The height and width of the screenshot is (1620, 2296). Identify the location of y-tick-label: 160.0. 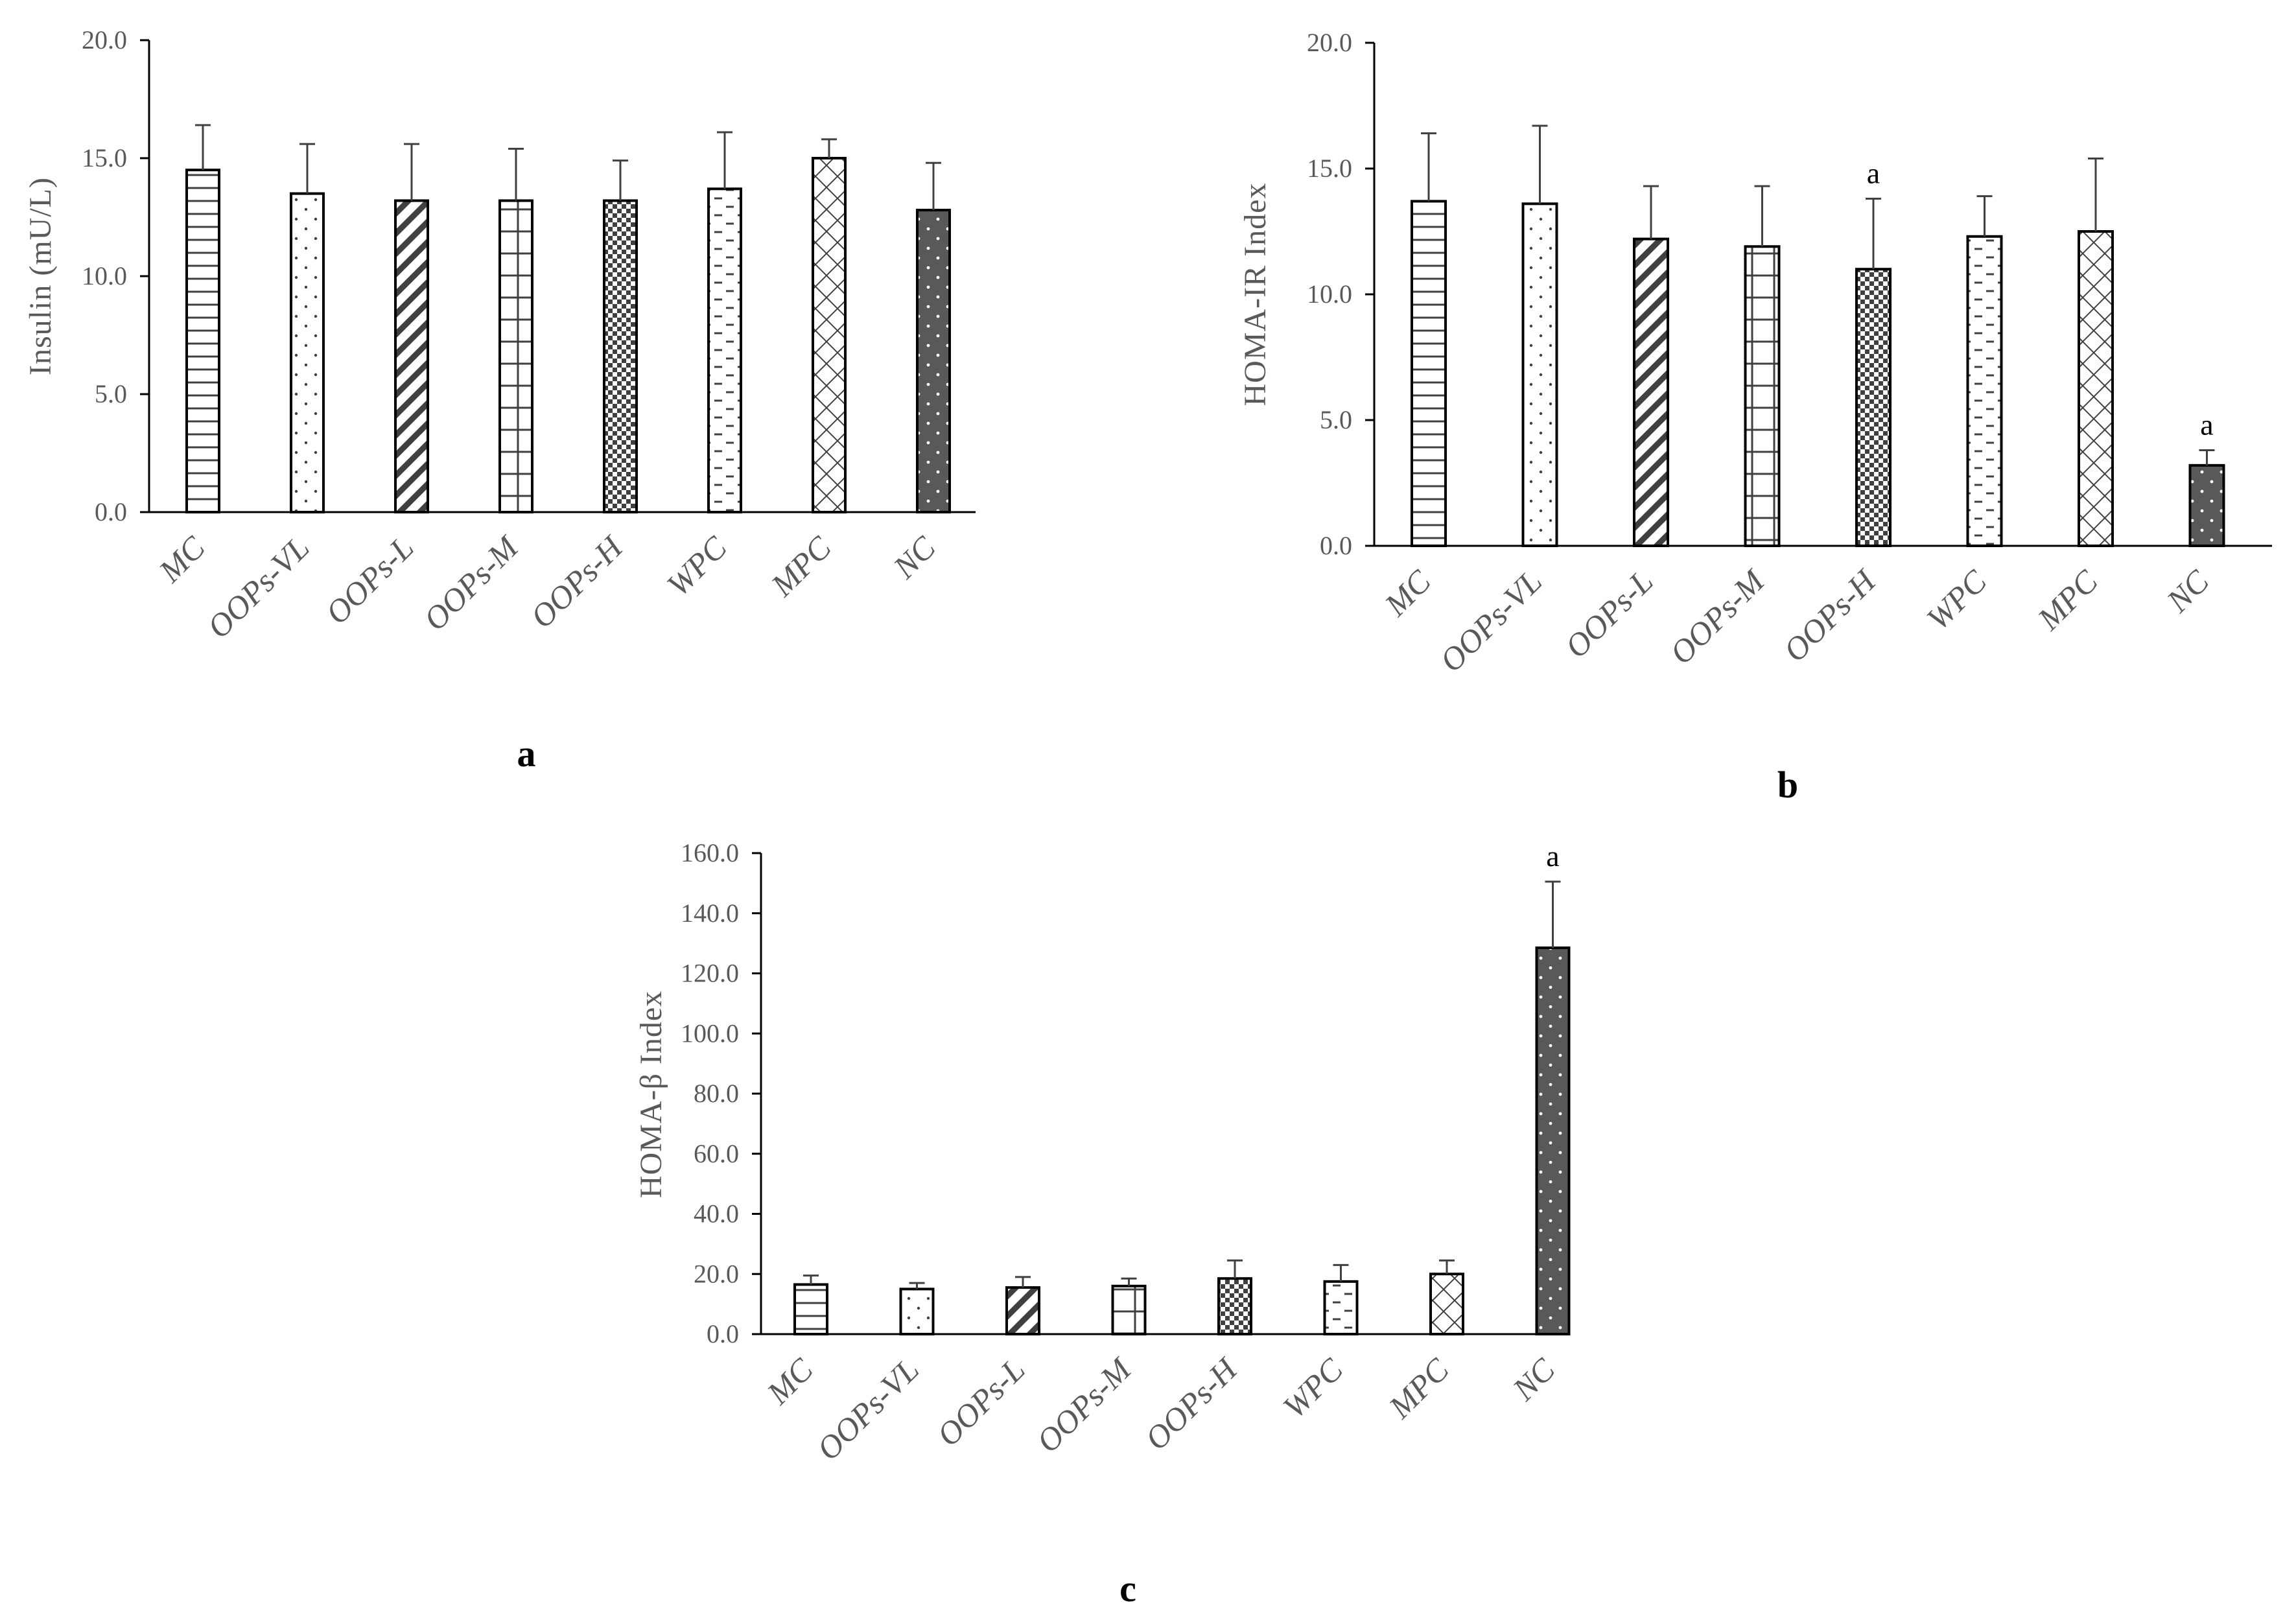
(710, 852).